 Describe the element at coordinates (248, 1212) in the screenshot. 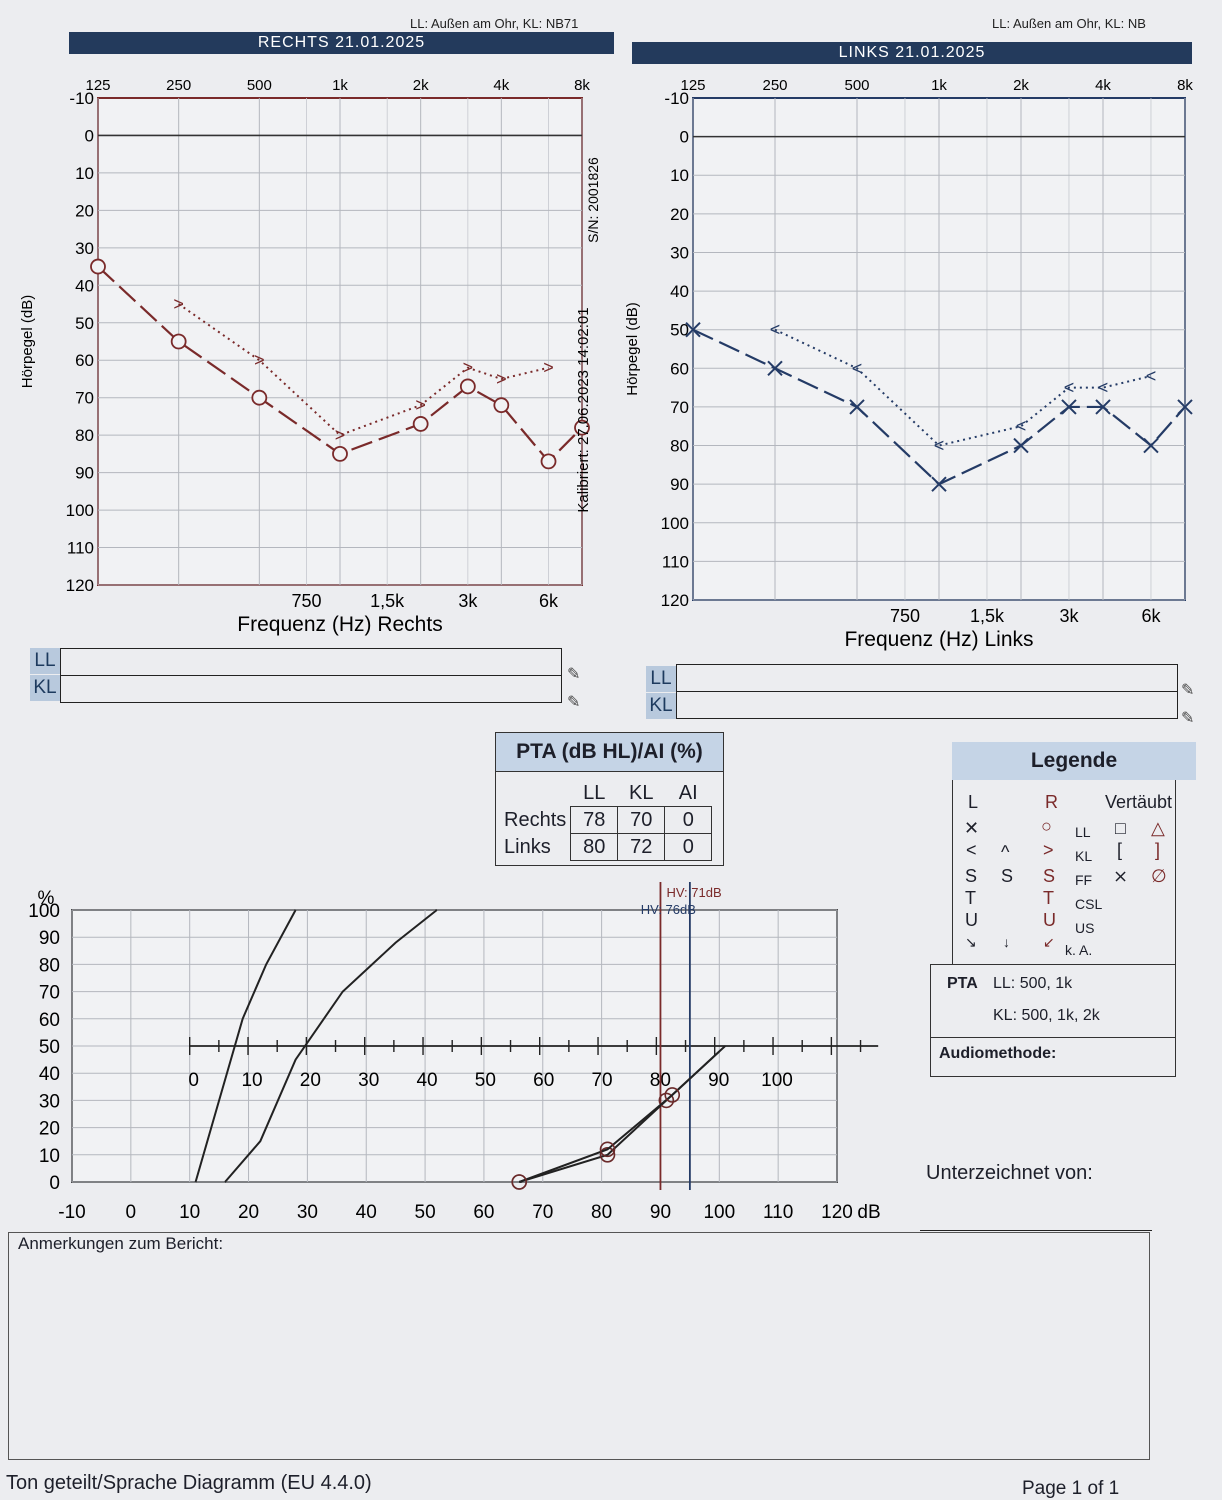

I see `speech-x-tick-label: 20` at that location.